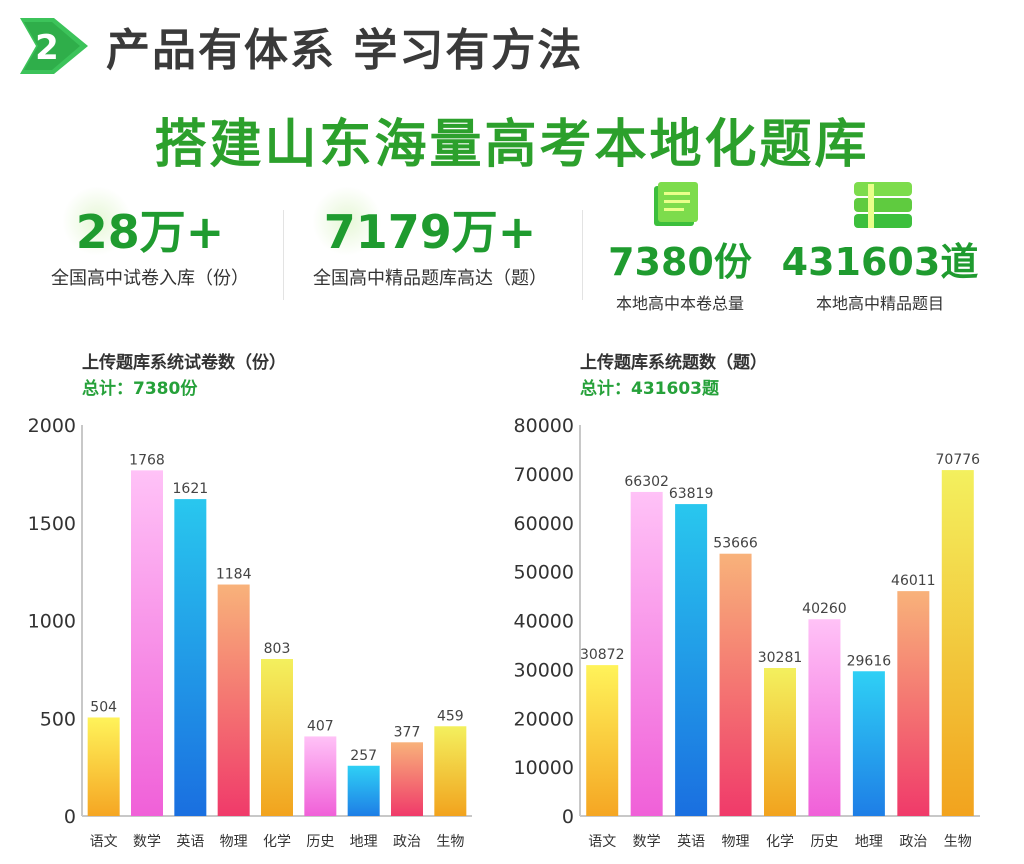 This screenshot has width=1024, height=864. I want to click on data-label: 70776, so click(958, 460).